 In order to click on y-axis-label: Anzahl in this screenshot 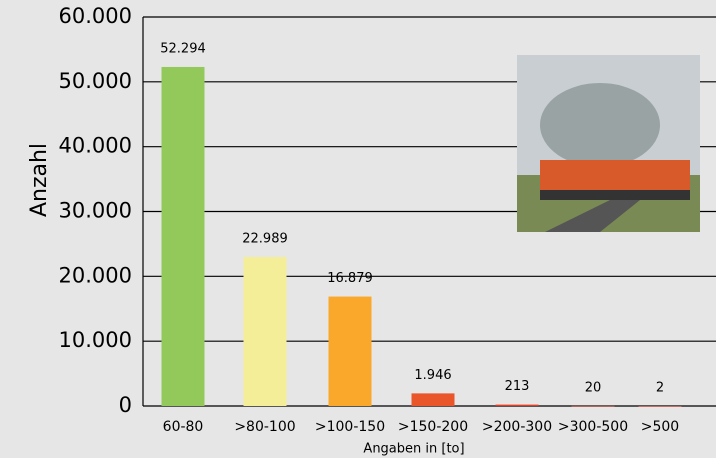, I will do `click(39, 180)`.